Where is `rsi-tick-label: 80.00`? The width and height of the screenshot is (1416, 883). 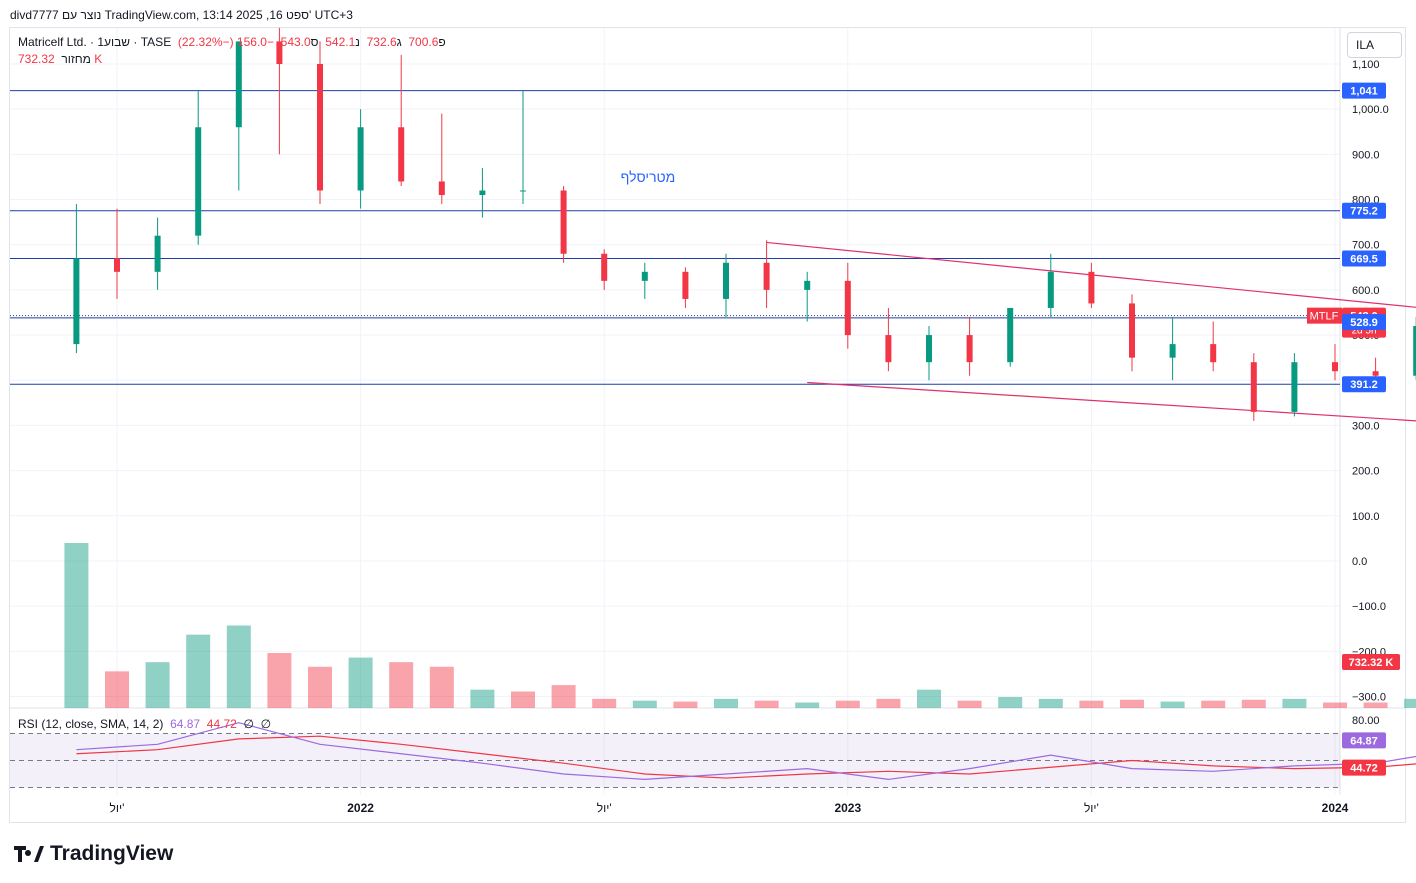
rsi-tick-label: 80.00 is located at coordinates (1366, 721).